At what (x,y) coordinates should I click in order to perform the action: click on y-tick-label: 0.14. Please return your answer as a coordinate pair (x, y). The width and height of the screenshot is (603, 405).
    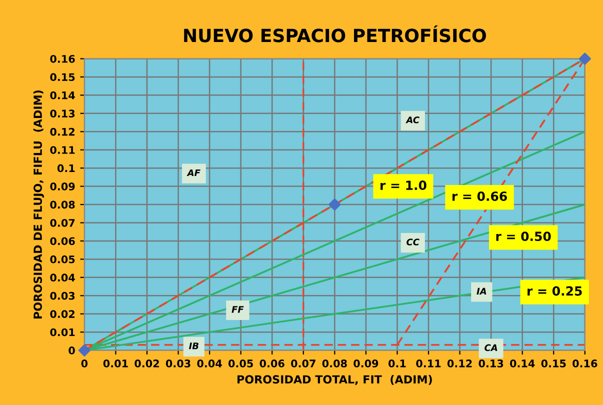
    Looking at the image, I should click on (62, 95).